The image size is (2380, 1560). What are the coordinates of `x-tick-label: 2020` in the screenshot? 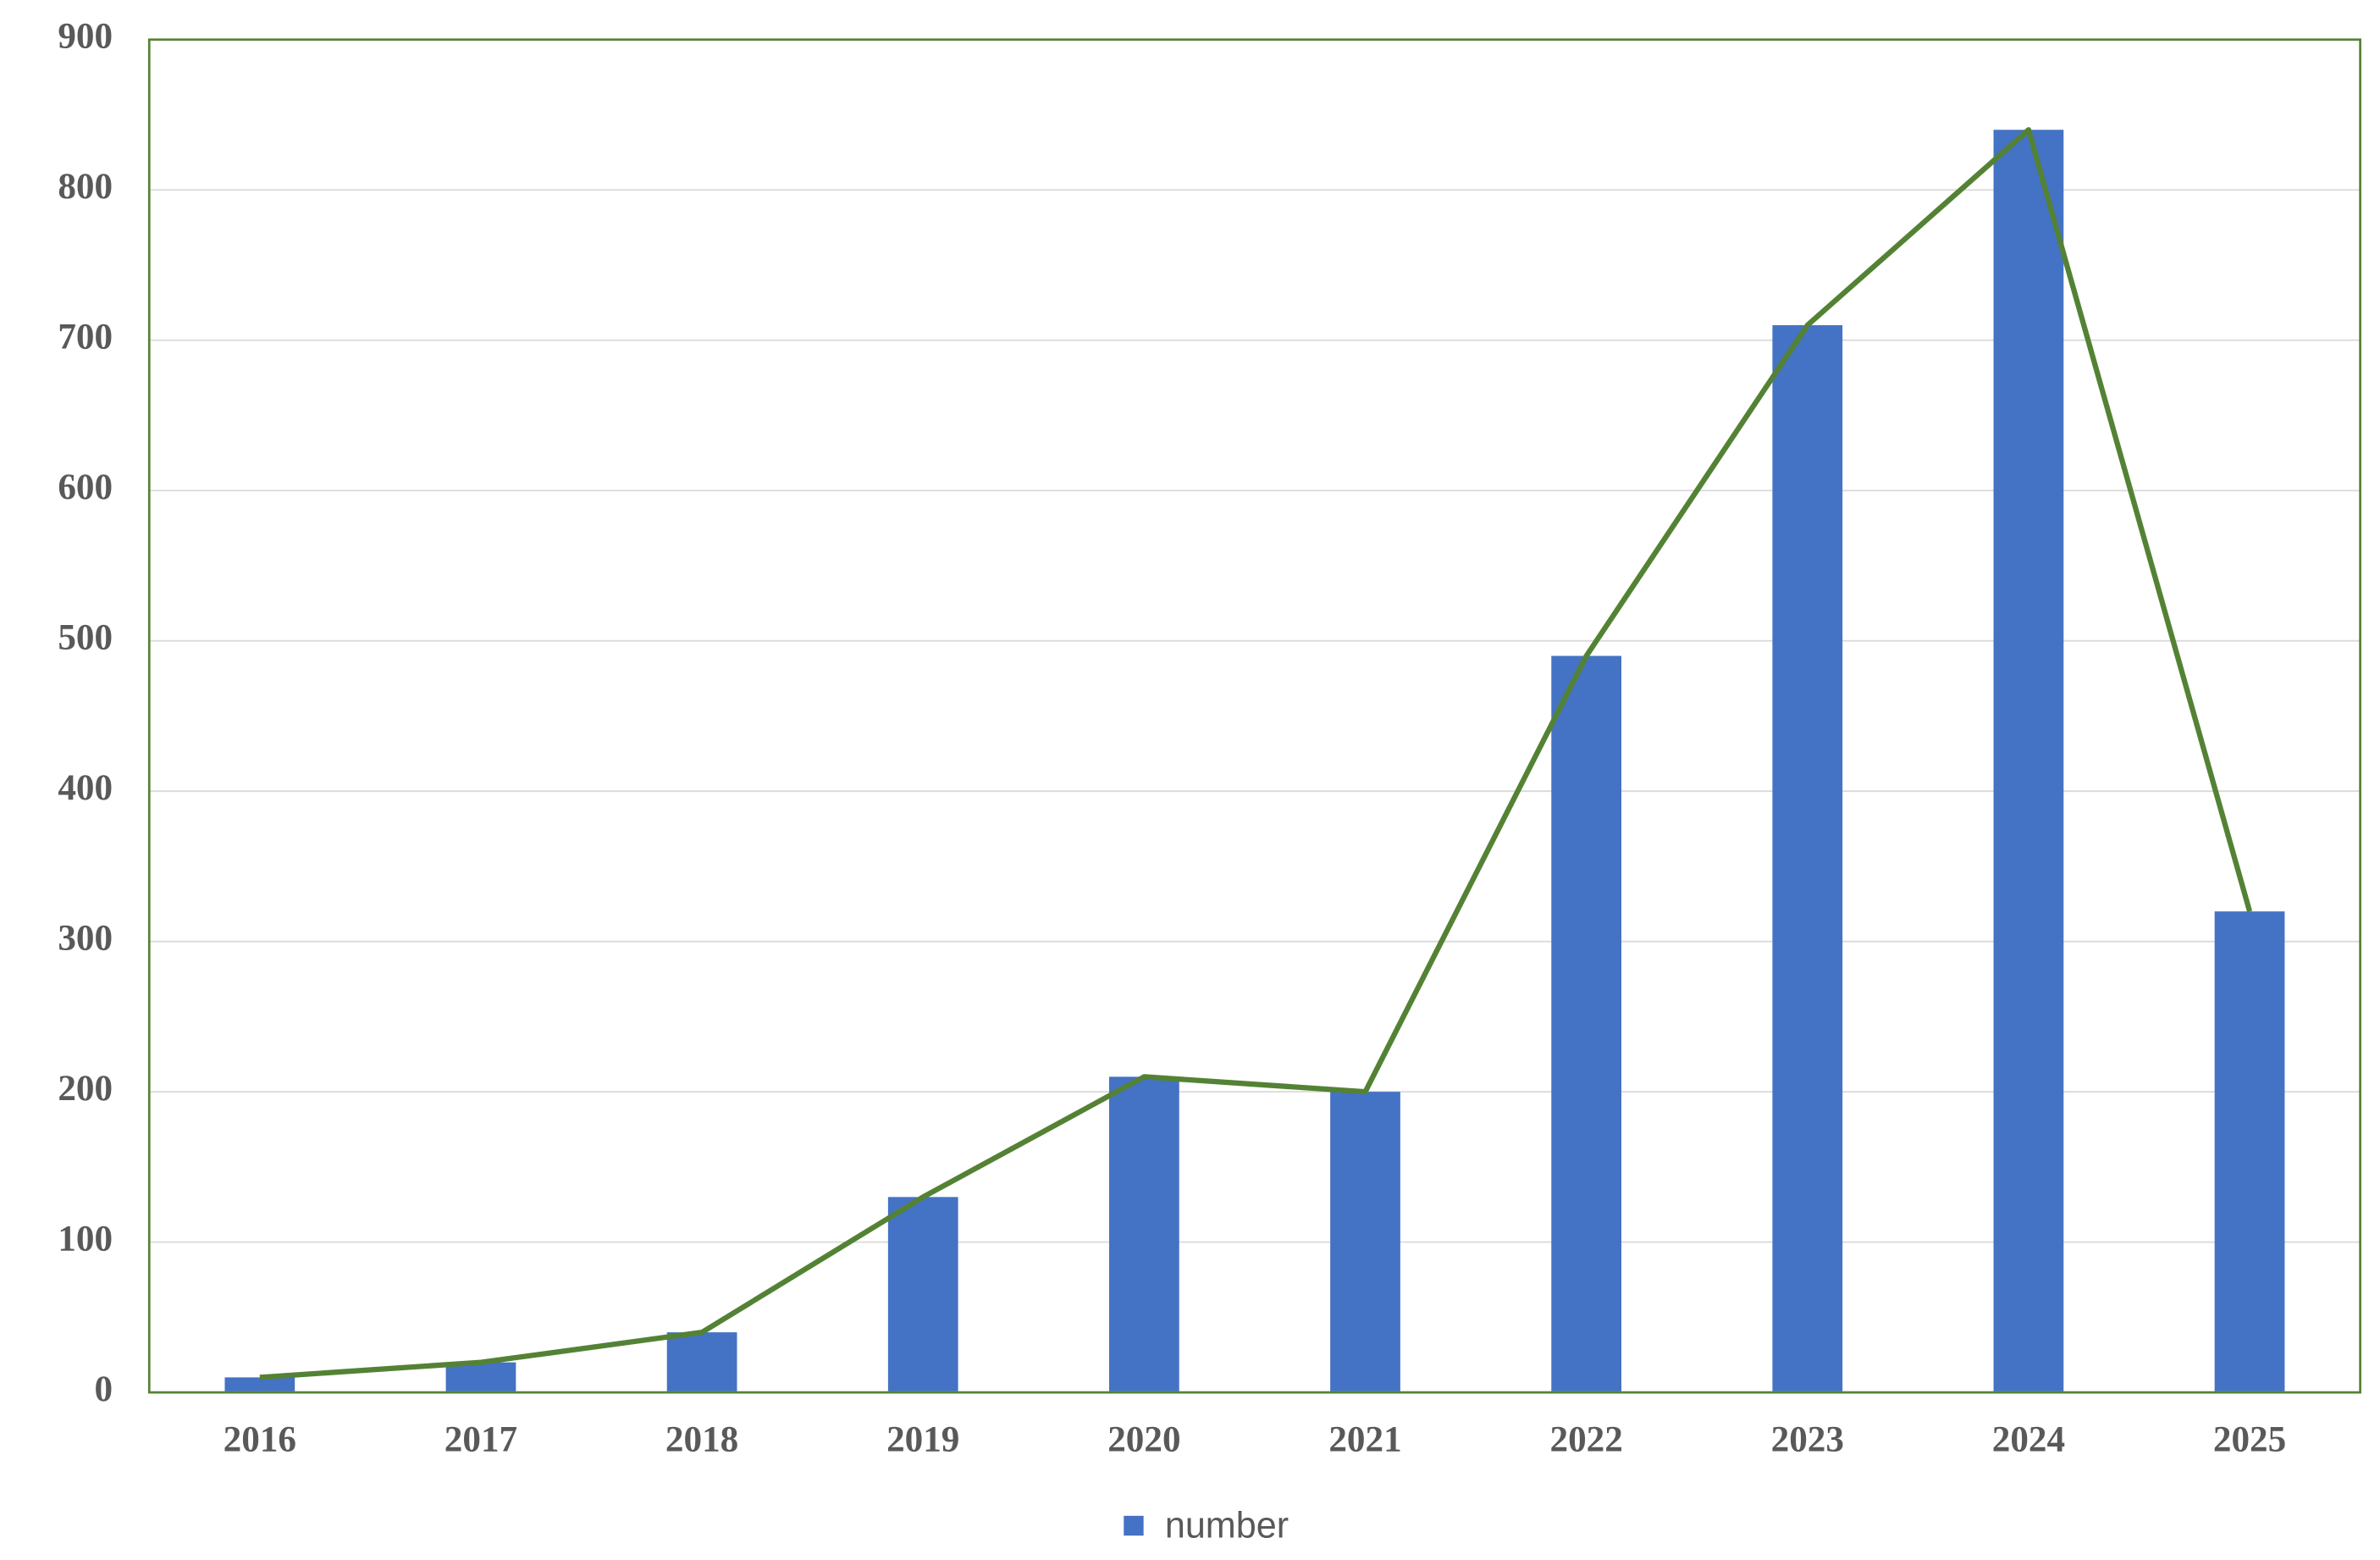 It's located at (1143, 1439).